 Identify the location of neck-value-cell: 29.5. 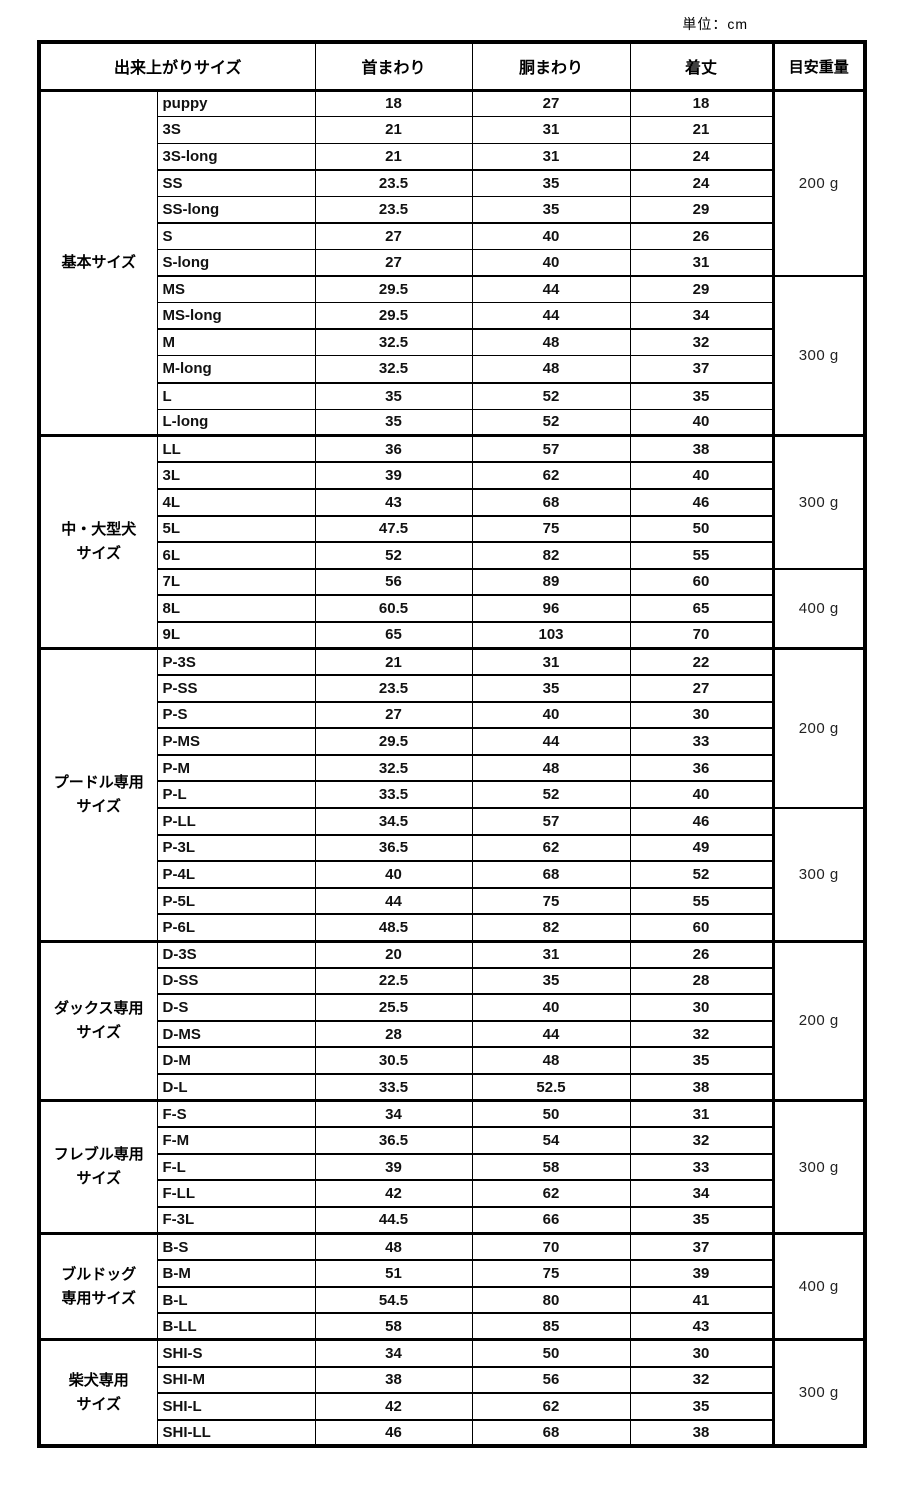
(394, 289).